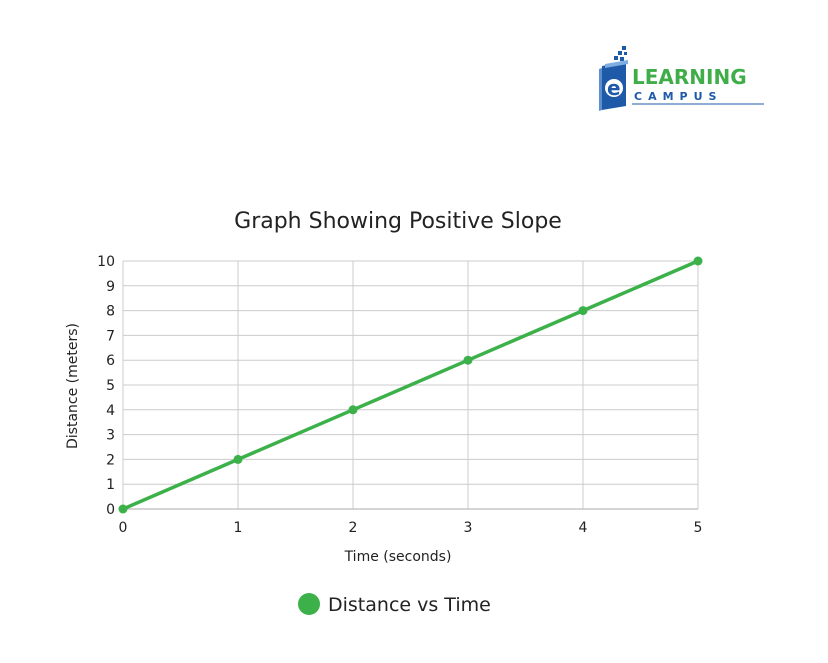 The height and width of the screenshot is (663, 828). Describe the element at coordinates (398, 557) in the screenshot. I see `x-axis-label: Time (seconds)` at that location.